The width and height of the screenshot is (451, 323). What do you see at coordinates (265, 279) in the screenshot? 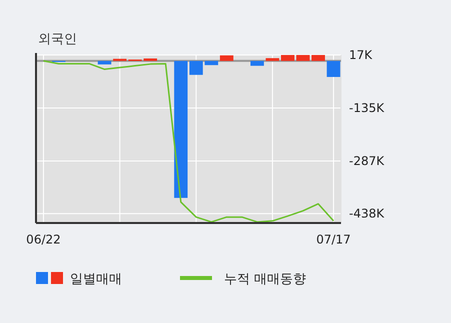
I see `legend-label: 누적 매매동향` at bounding box center [265, 279].